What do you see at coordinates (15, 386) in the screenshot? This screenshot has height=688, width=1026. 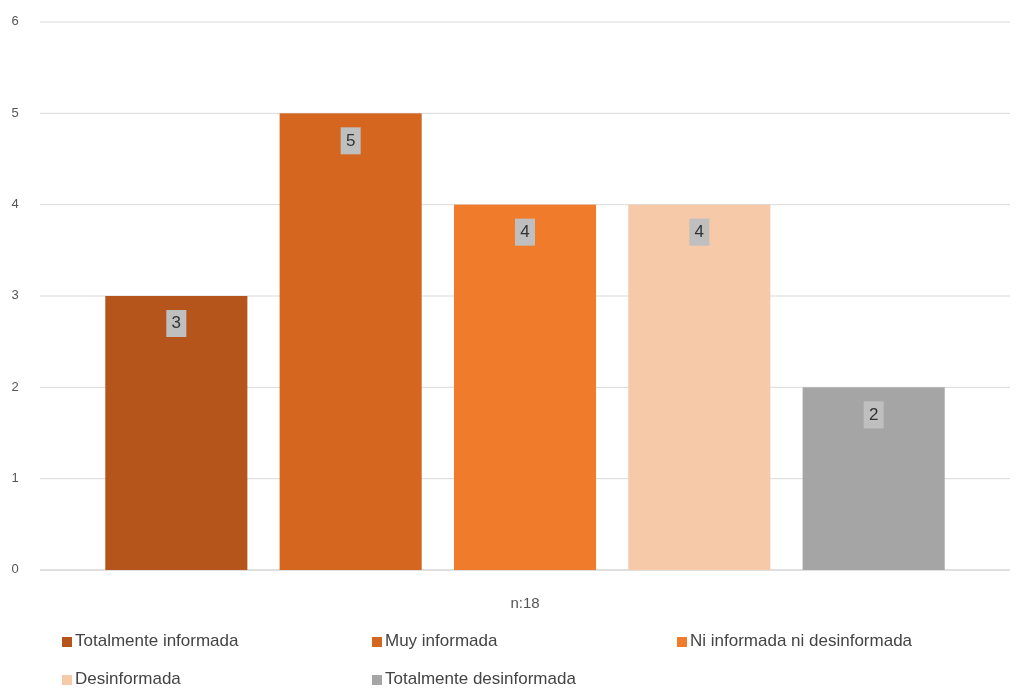 I see `y-tick-label: 2` at bounding box center [15, 386].